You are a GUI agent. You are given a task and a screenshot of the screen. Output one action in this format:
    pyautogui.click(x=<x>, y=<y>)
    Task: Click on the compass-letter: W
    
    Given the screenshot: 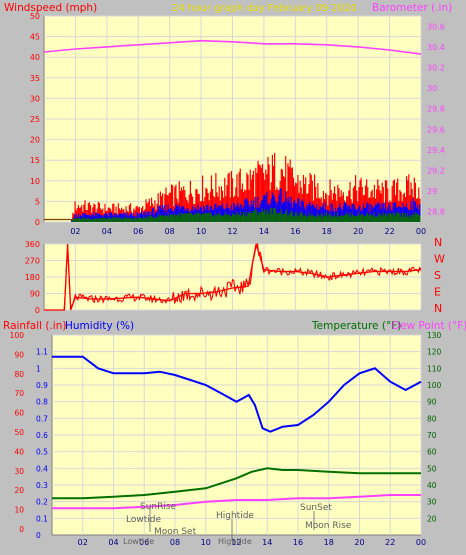 What is the action you would take?
    pyautogui.click(x=439, y=259)
    